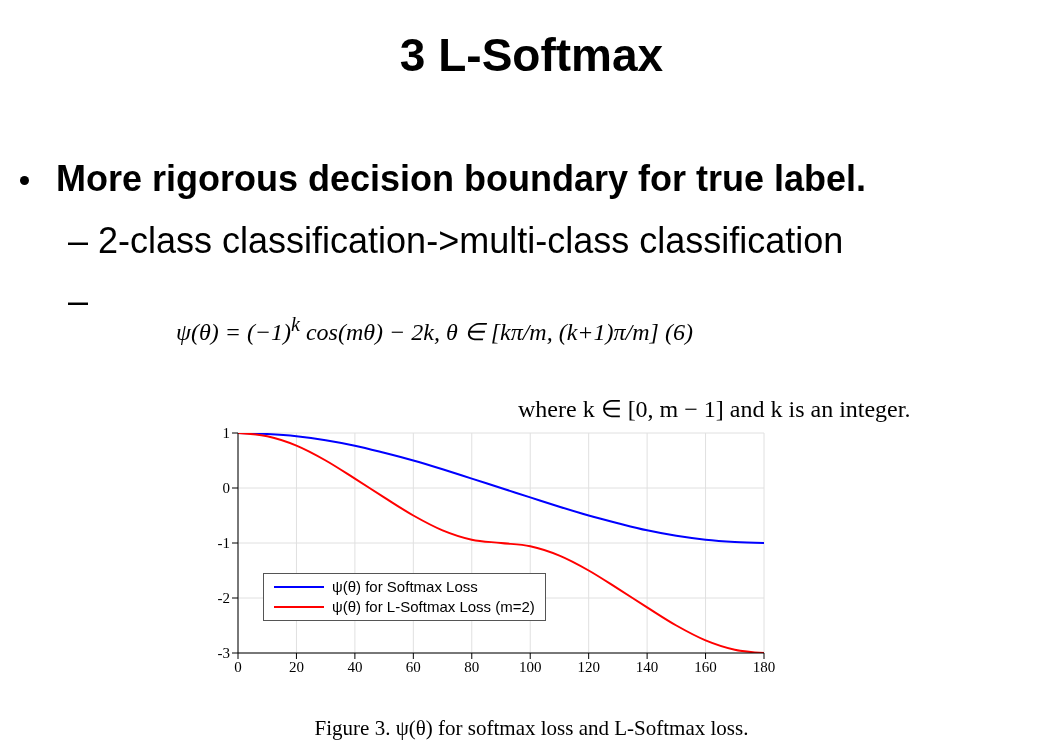  Describe the element at coordinates (433, 607) in the screenshot. I see `legend-label: ψ(θ) for L-Softmax Loss (m=2)` at that location.